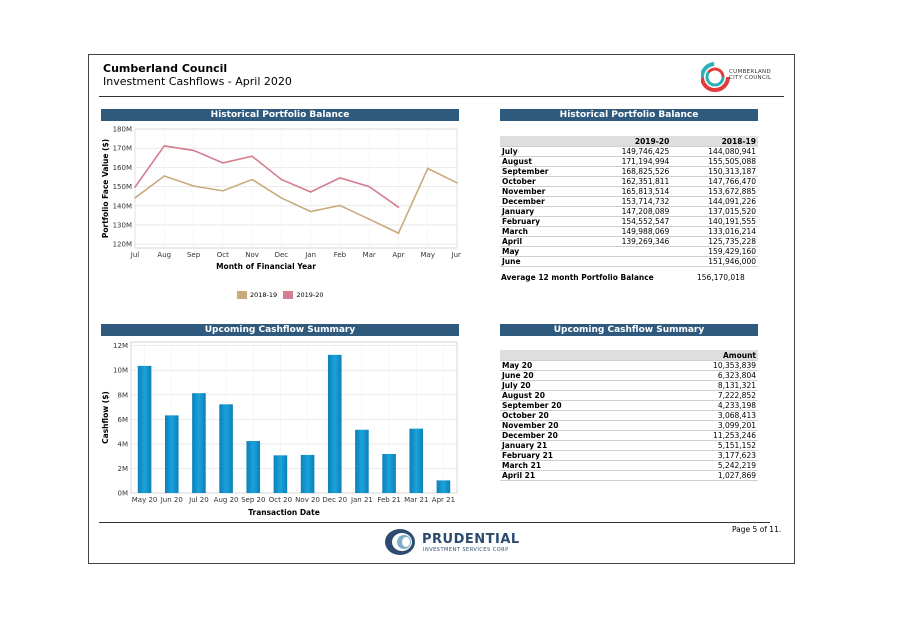 Image resolution: width=897 pixels, height=619 pixels. Describe the element at coordinates (334, 500) in the screenshot. I see `x-tick-label: Dec 20` at that location.